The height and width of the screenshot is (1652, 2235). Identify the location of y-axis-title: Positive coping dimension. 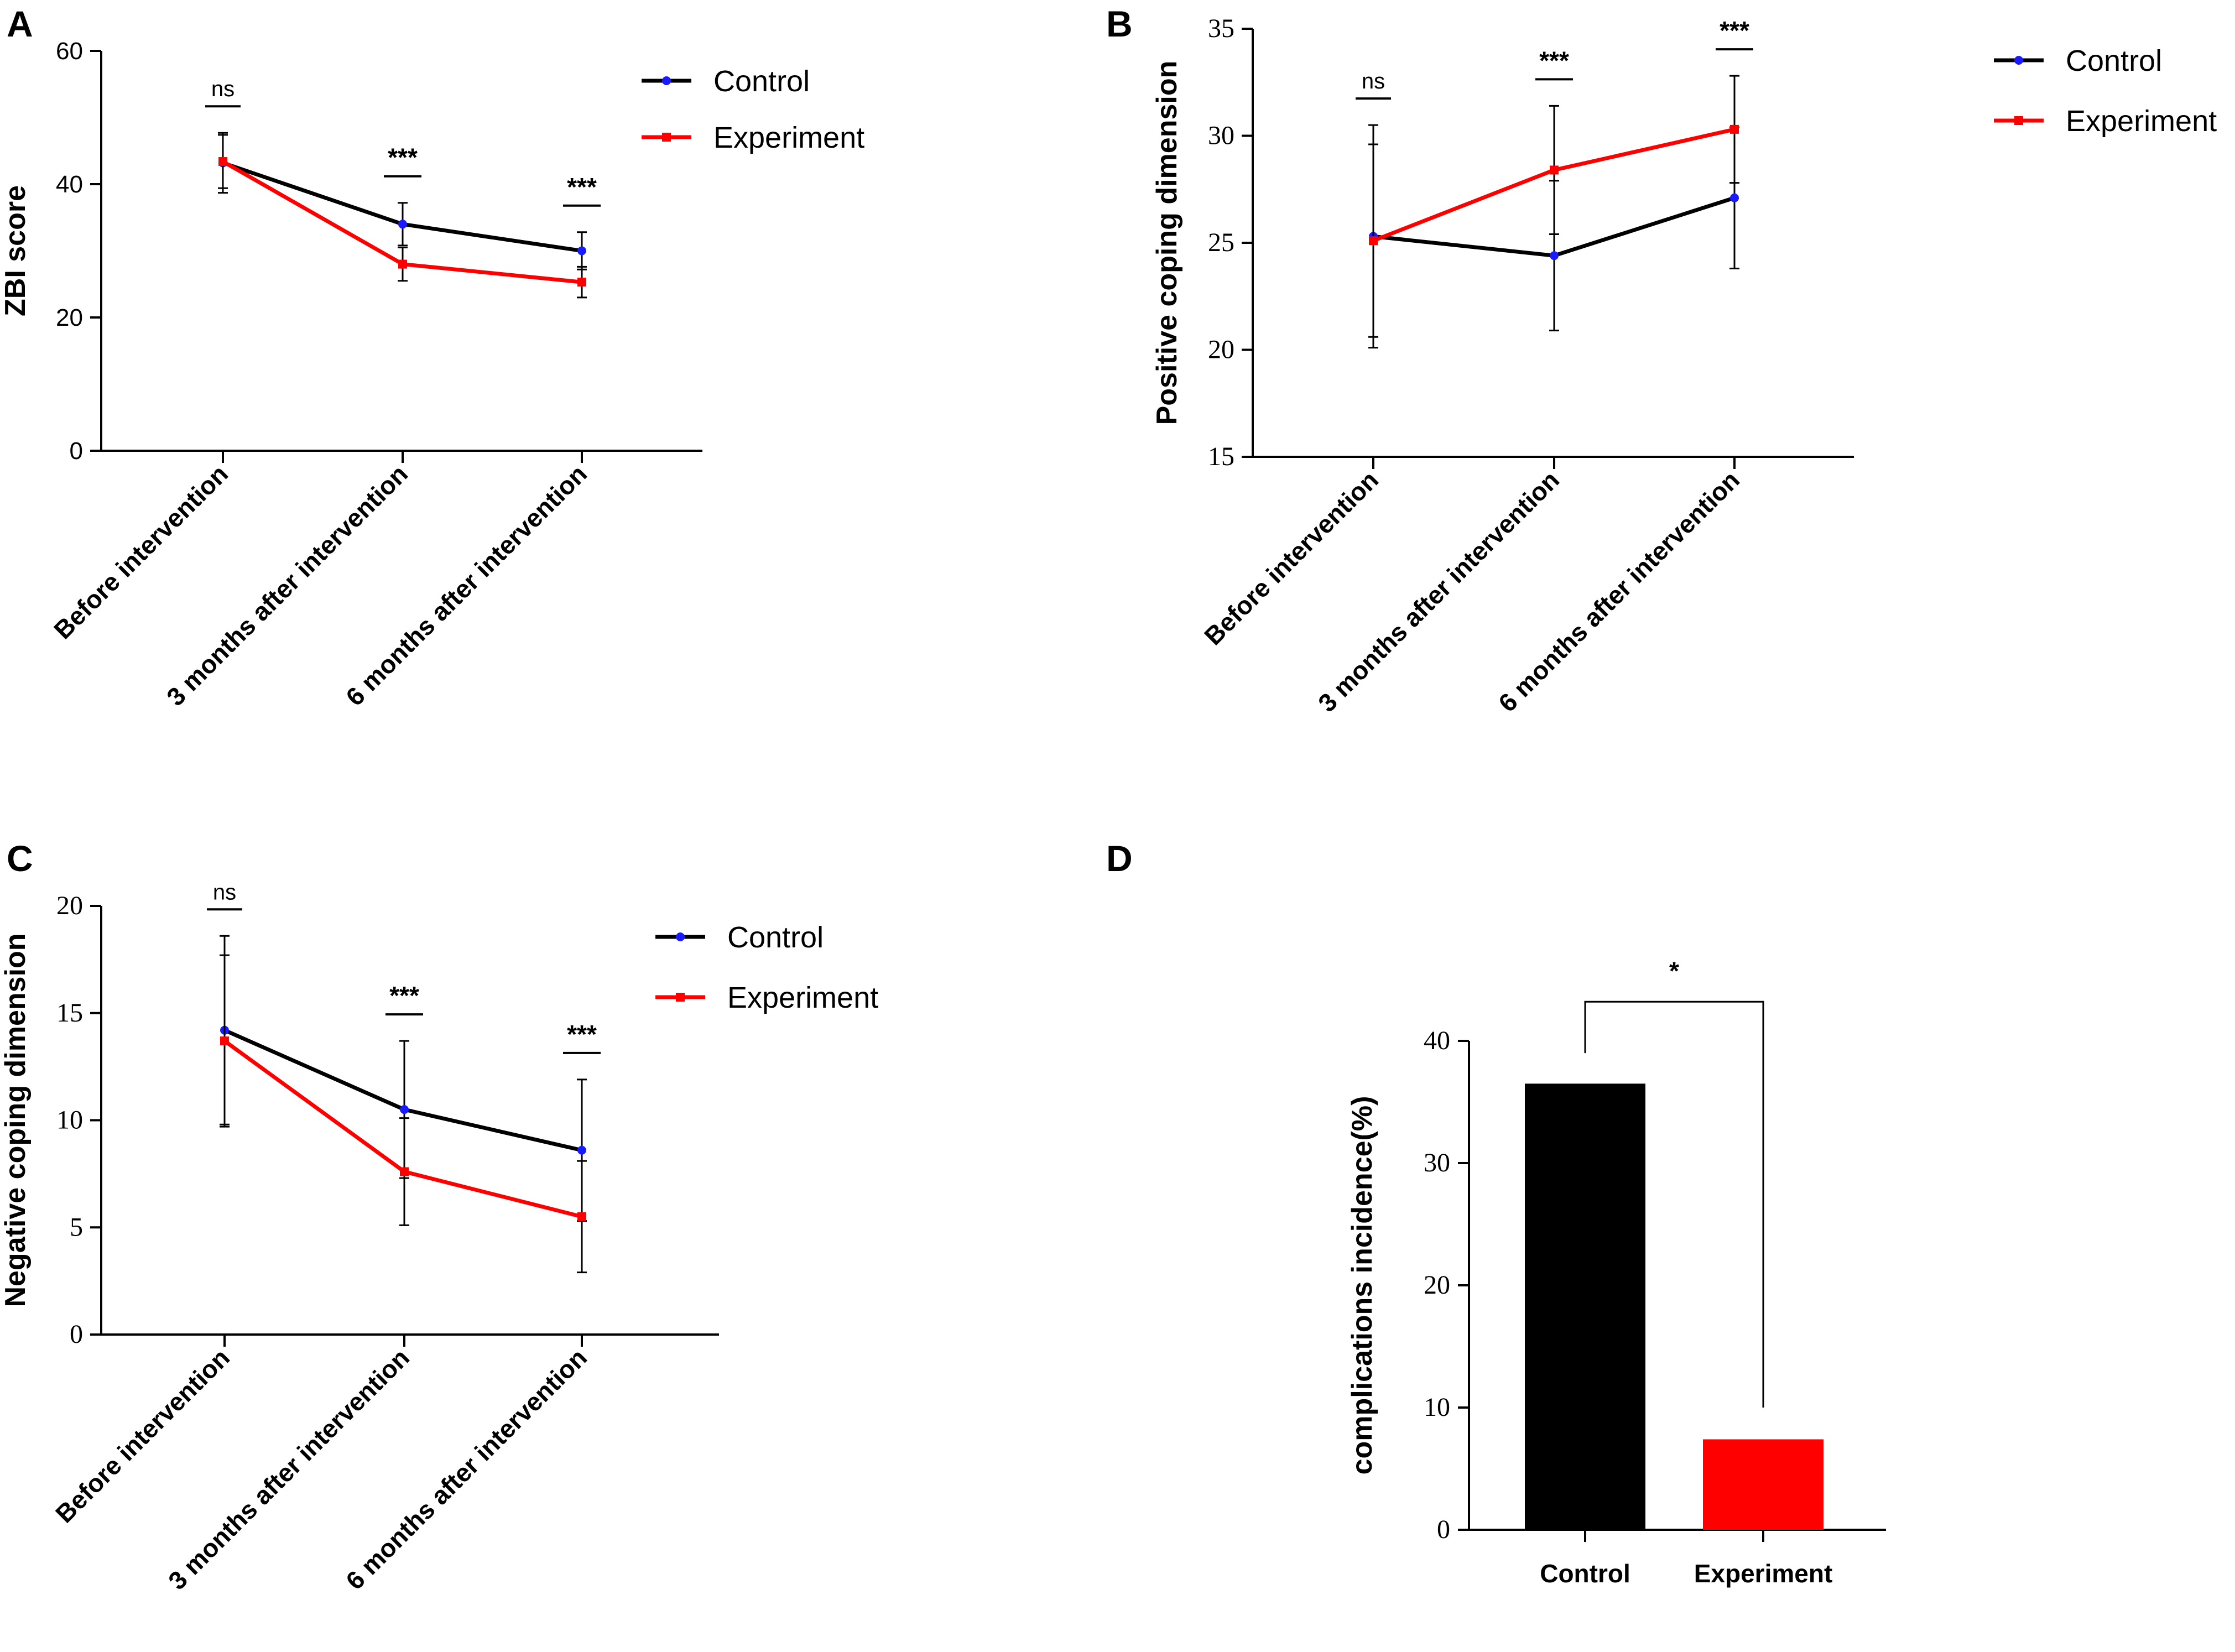
(1167, 243).